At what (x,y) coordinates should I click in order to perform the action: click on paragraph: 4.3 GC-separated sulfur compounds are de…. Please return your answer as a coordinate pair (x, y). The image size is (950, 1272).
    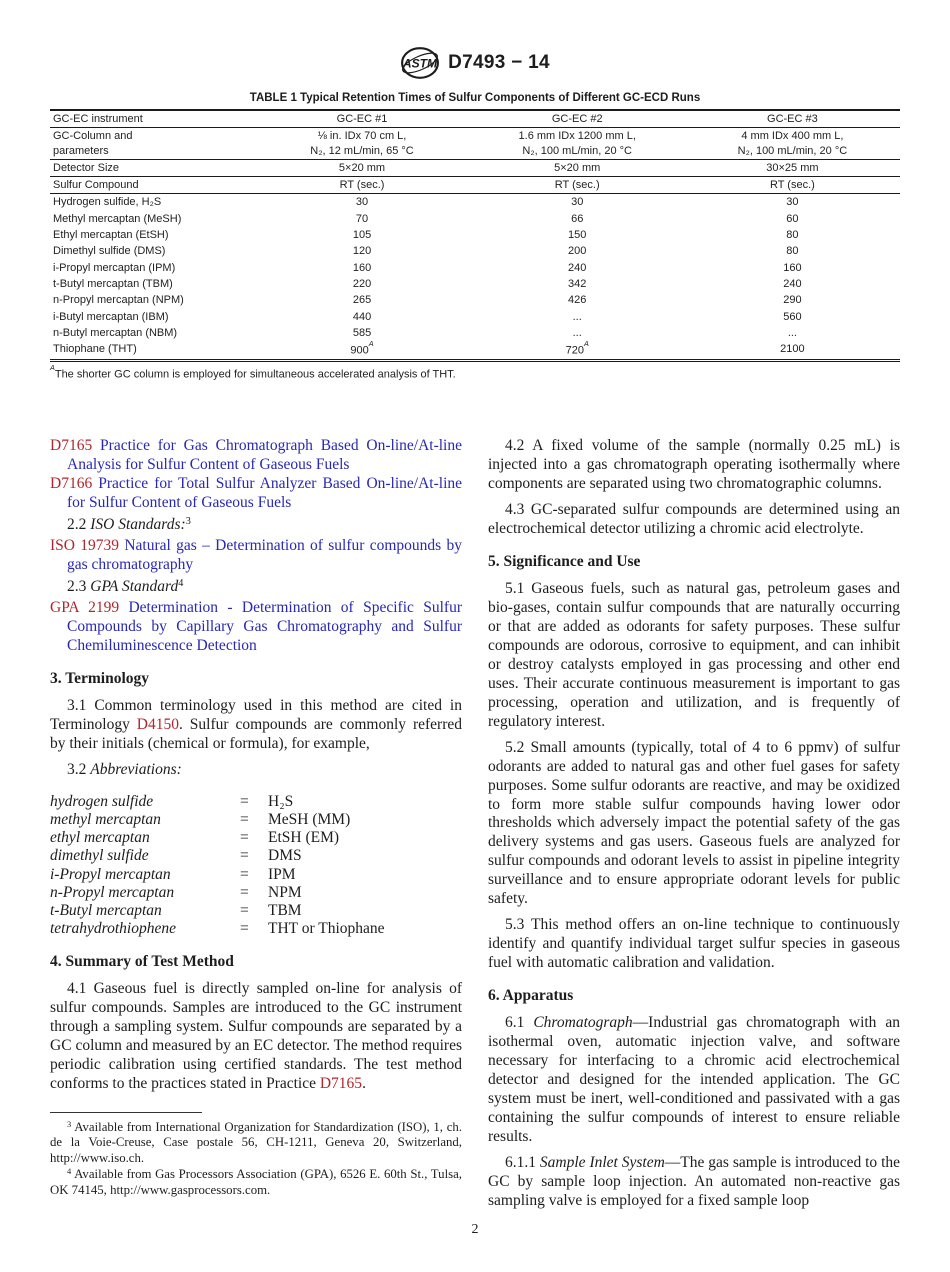
    Looking at the image, I should click on (694, 520).